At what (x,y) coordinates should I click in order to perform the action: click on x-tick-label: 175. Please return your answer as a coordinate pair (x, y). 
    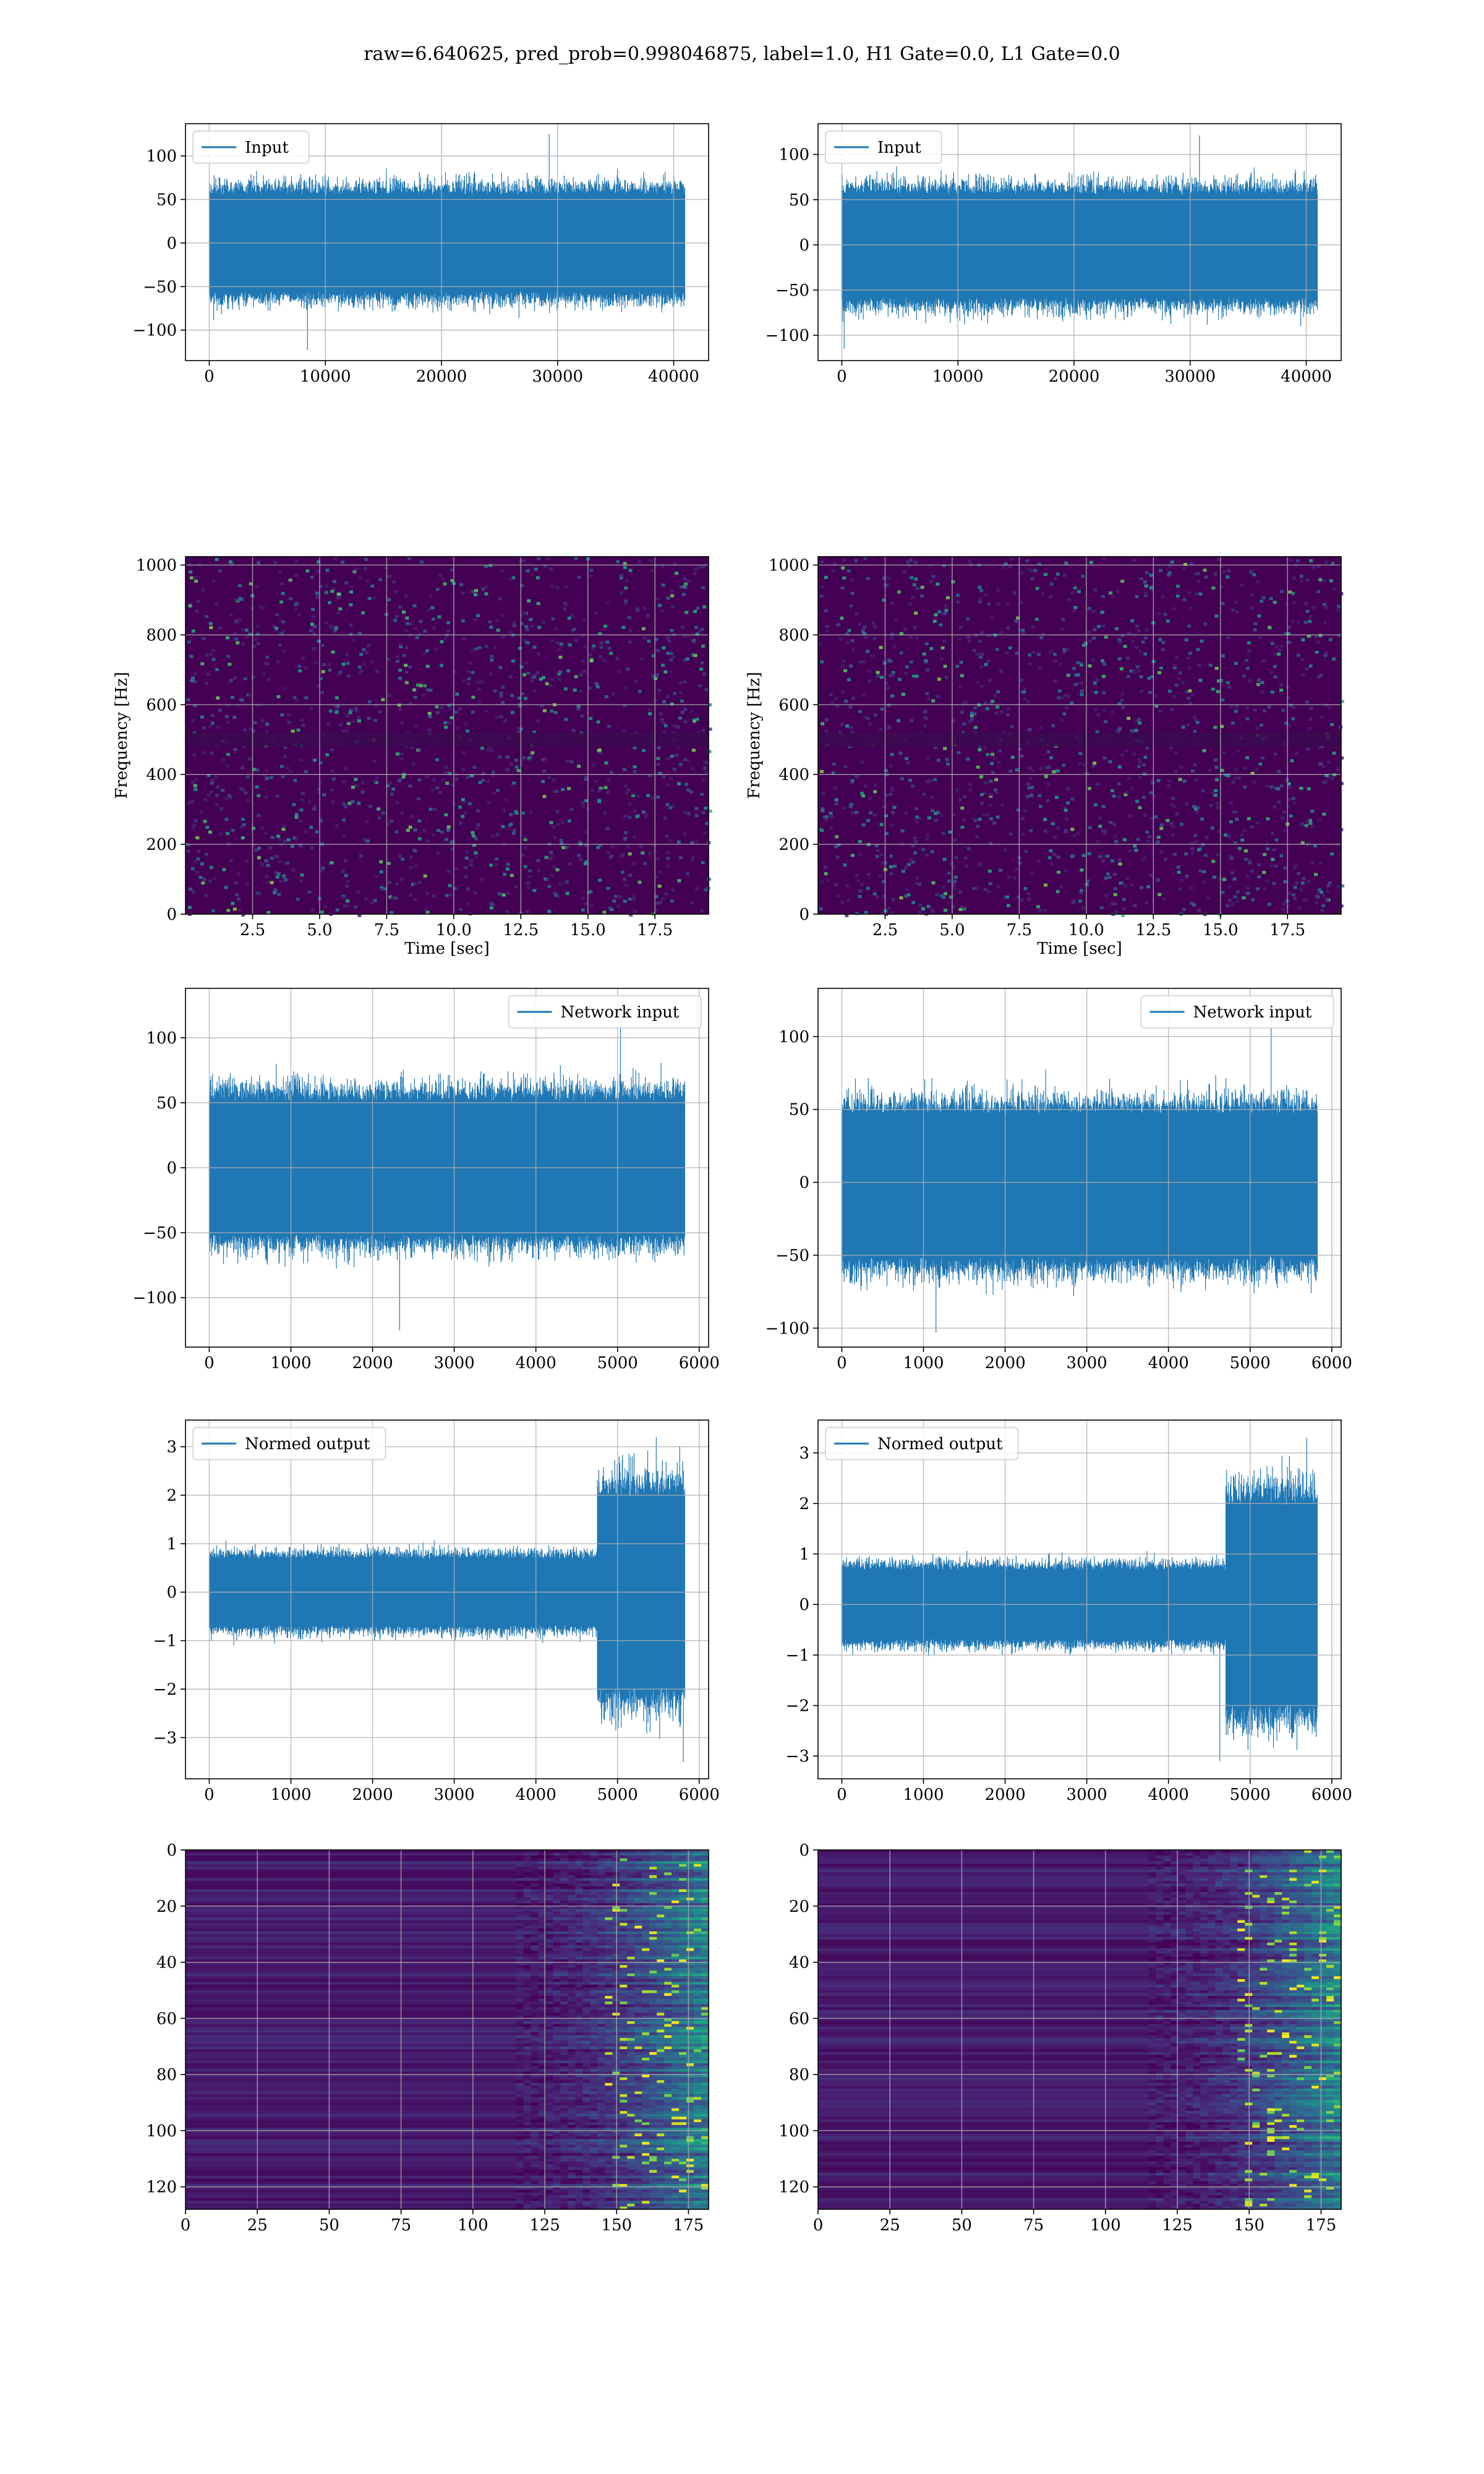
    Looking at the image, I should click on (1321, 2225).